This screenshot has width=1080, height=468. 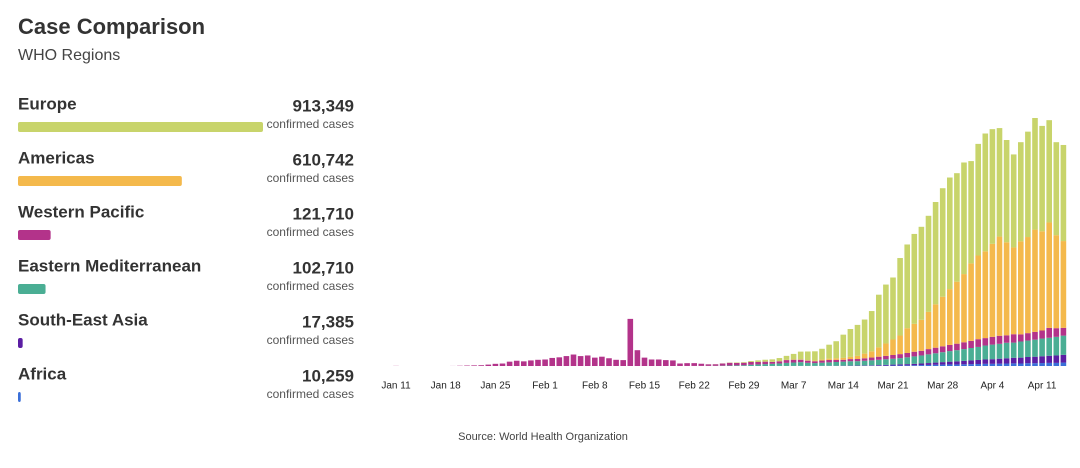 I want to click on x-tick-label: Mar 7, so click(x=794, y=386).